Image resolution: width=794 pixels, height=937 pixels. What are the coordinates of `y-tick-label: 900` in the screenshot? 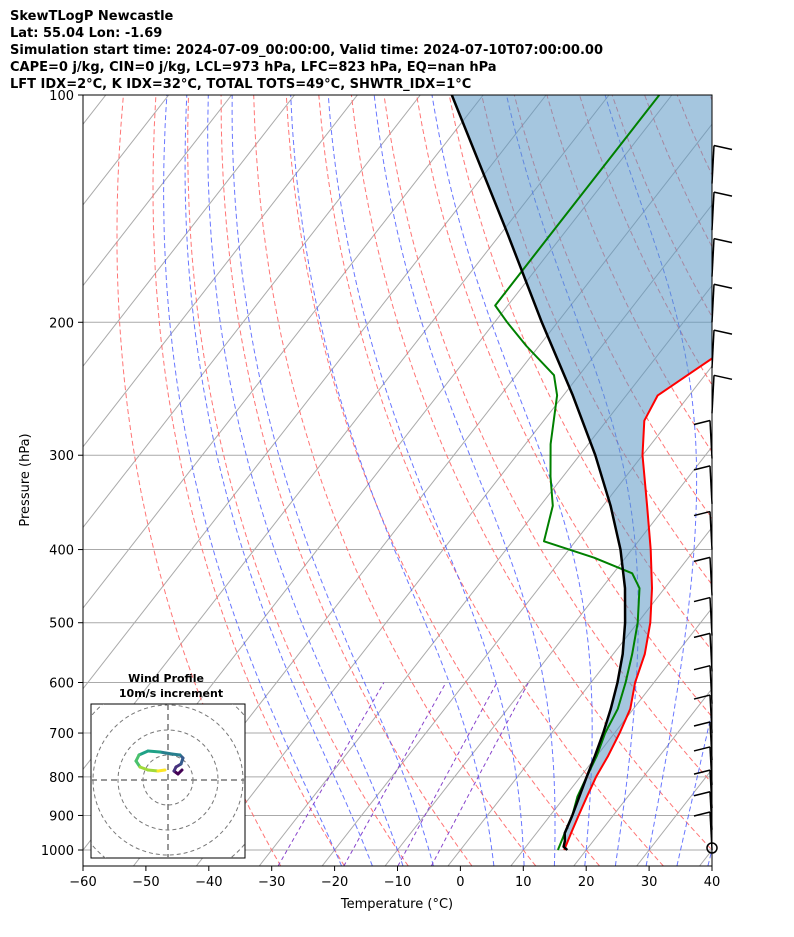 It's located at (61, 816).